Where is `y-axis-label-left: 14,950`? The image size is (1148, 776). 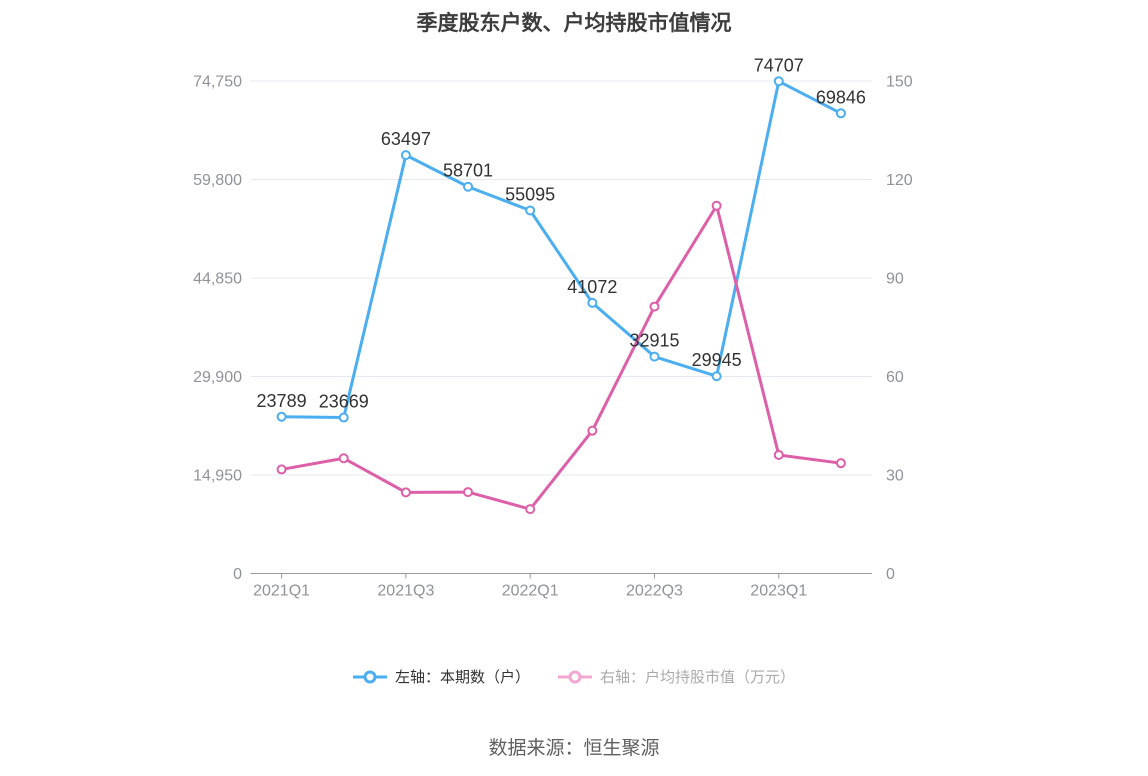
y-axis-label-left: 14,950 is located at coordinates (217, 476).